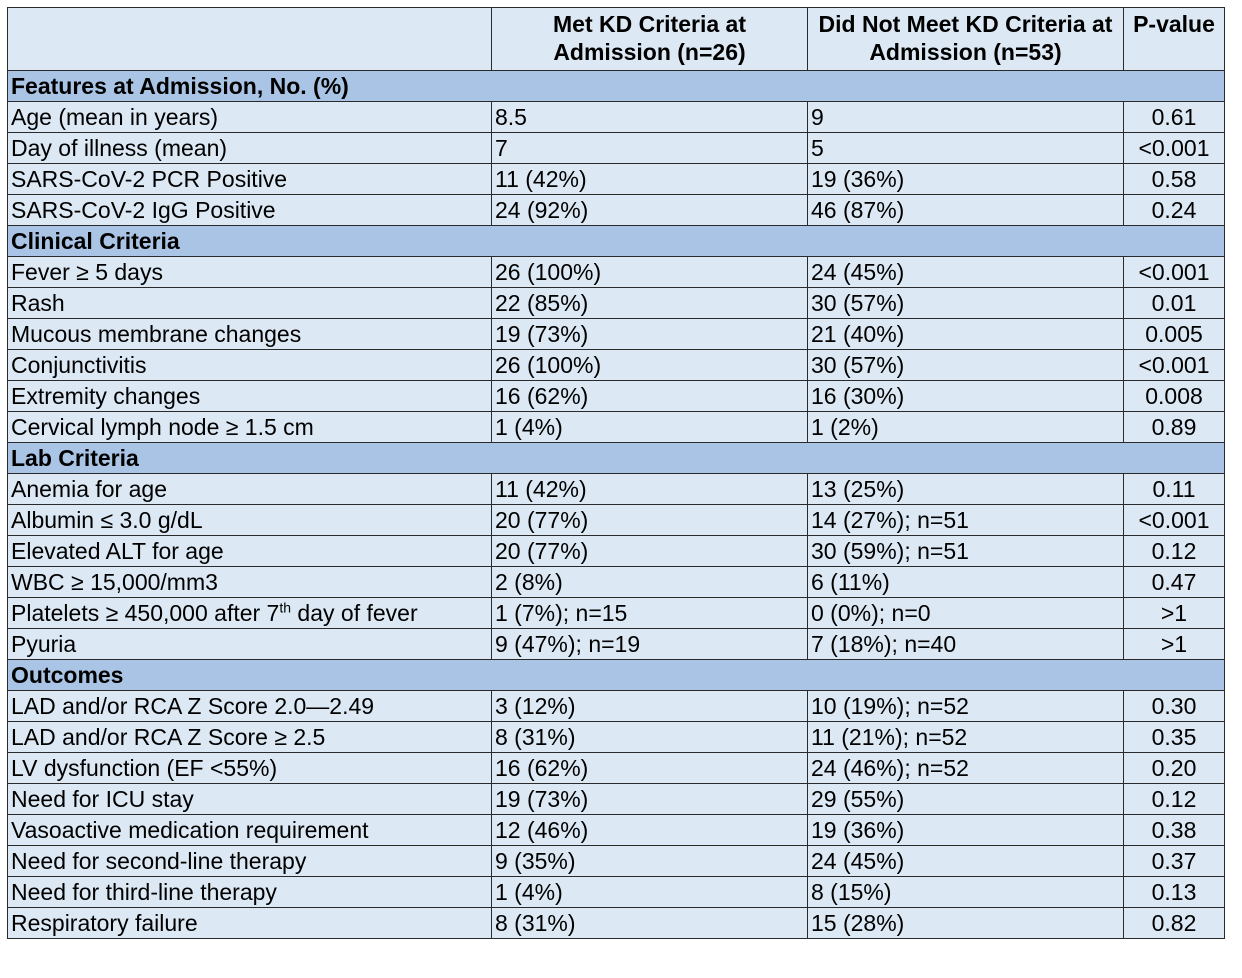 The width and height of the screenshot is (1242, 978). Describe the element at coordinates (249, 303) in the screenshot. I see `row-label: Rash` at that location.